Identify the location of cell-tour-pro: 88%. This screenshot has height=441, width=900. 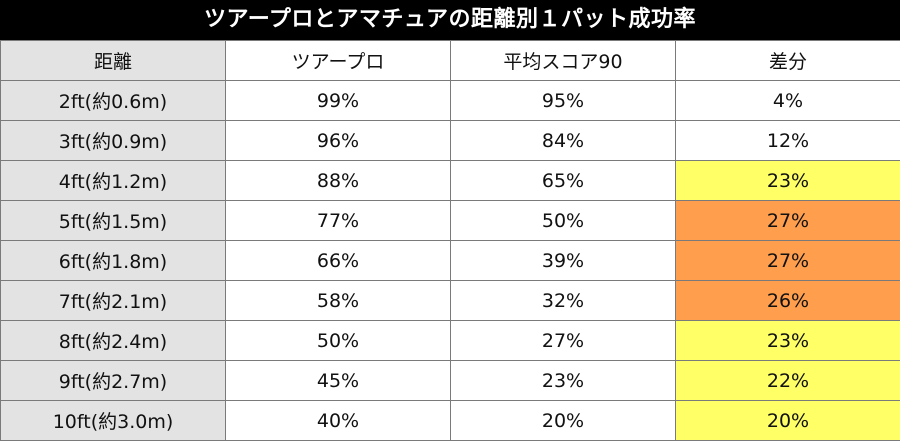
(338, 181).